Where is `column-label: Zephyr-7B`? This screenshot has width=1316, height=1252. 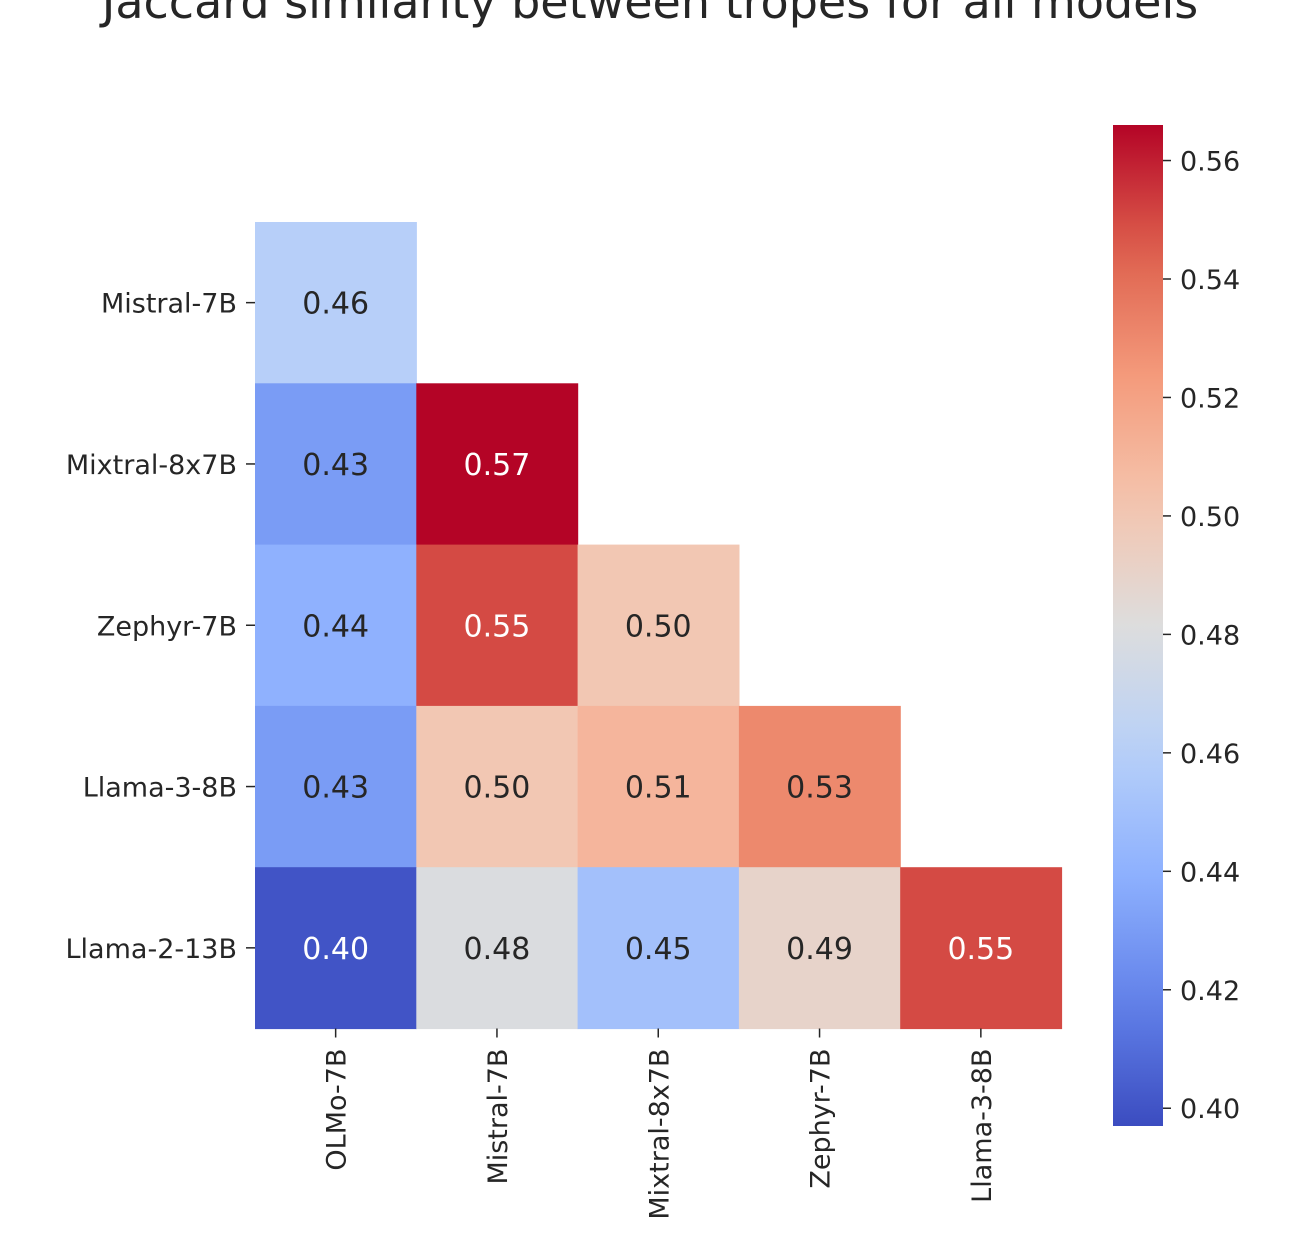 column-label: Zephyr-7B is located at coordinates (821, 1119).